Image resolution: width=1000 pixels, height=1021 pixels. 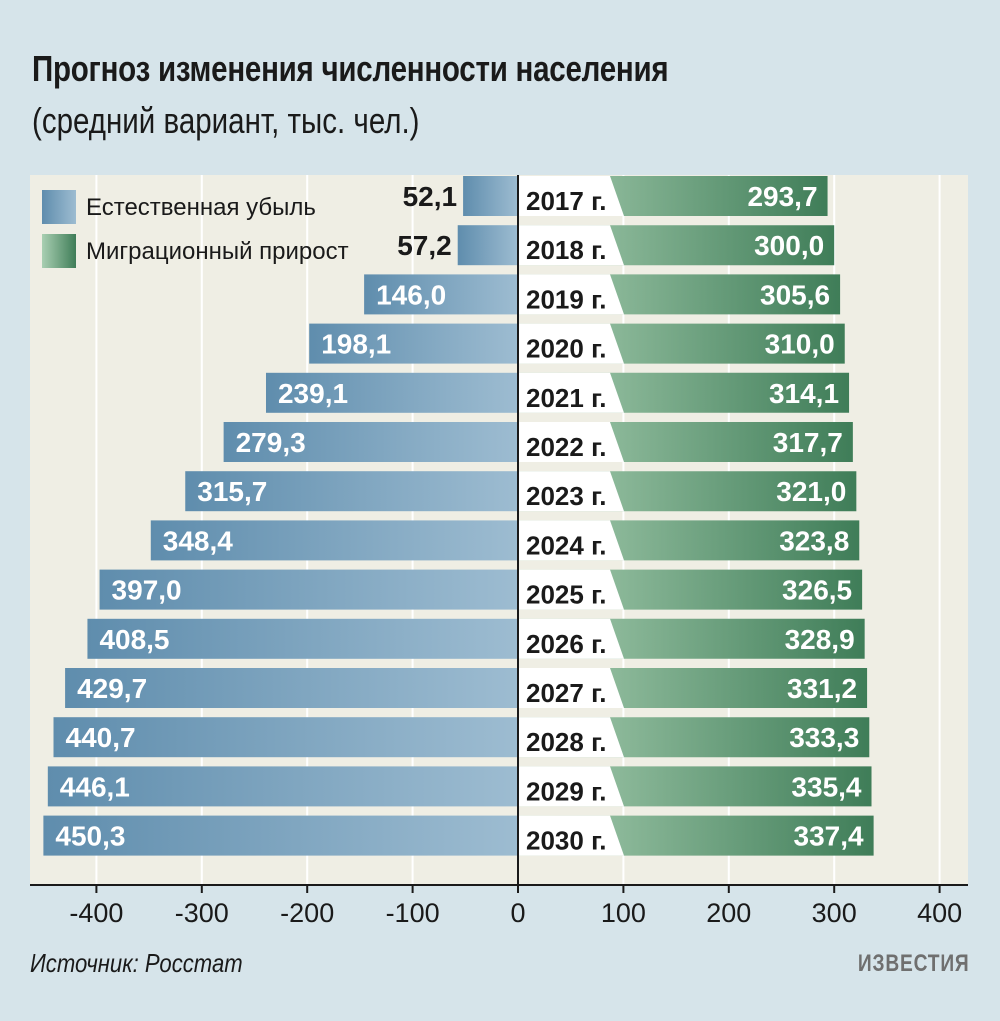 What do you see at coordinates (566, 398) in the screenshot?
I see `year-label: 2021 г.` at bounding box center [566, 398].